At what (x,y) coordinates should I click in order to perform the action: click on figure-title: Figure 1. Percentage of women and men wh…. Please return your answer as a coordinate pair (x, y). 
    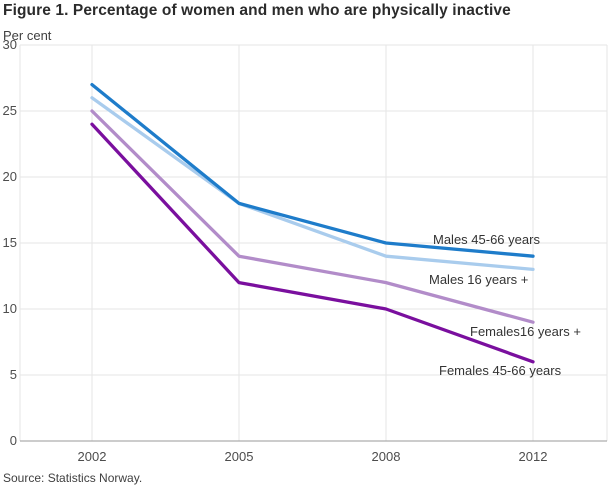
    Looking at the image, I should click on (257, 10).